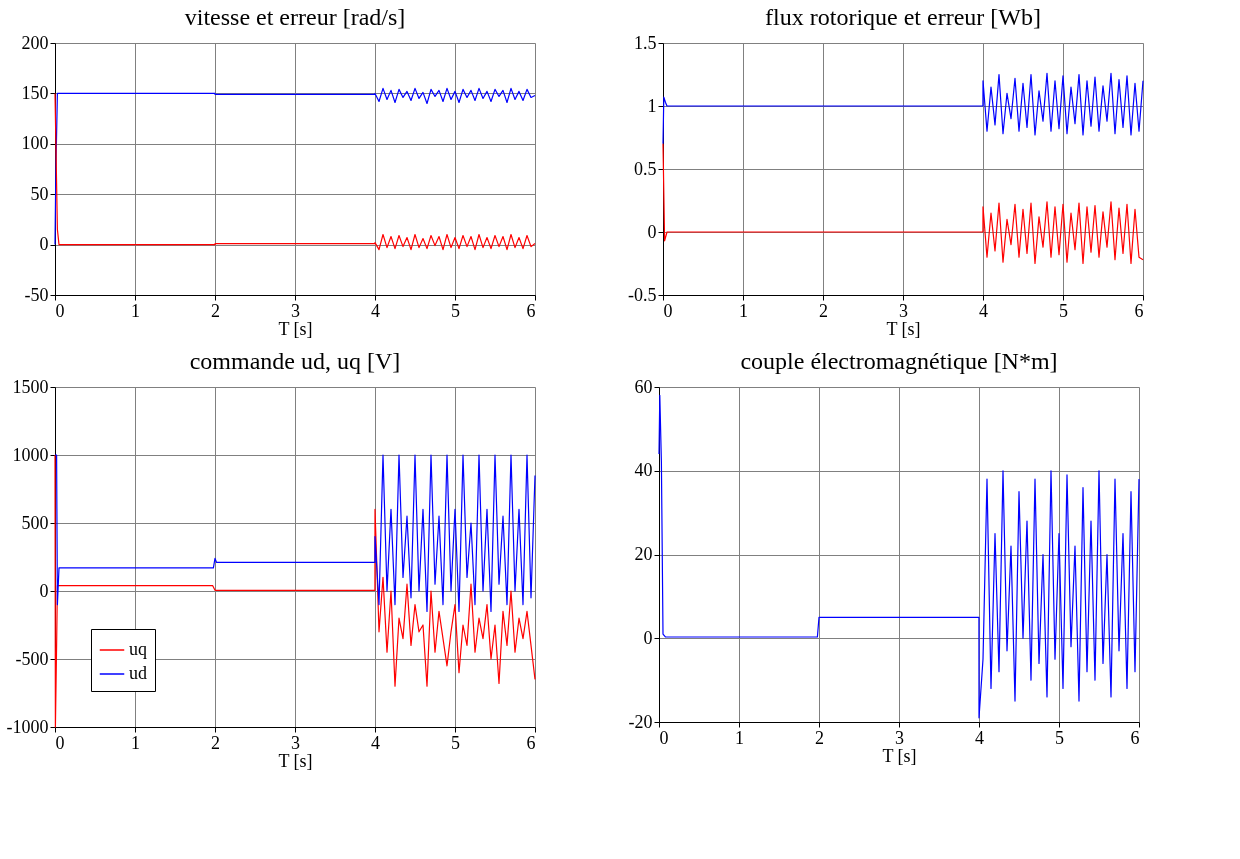  What do you see at coordinates (899, 361) in the screenshot?
I see `chart-title: couple électromagnétique [N*m]` at bounding box center [899, 361].